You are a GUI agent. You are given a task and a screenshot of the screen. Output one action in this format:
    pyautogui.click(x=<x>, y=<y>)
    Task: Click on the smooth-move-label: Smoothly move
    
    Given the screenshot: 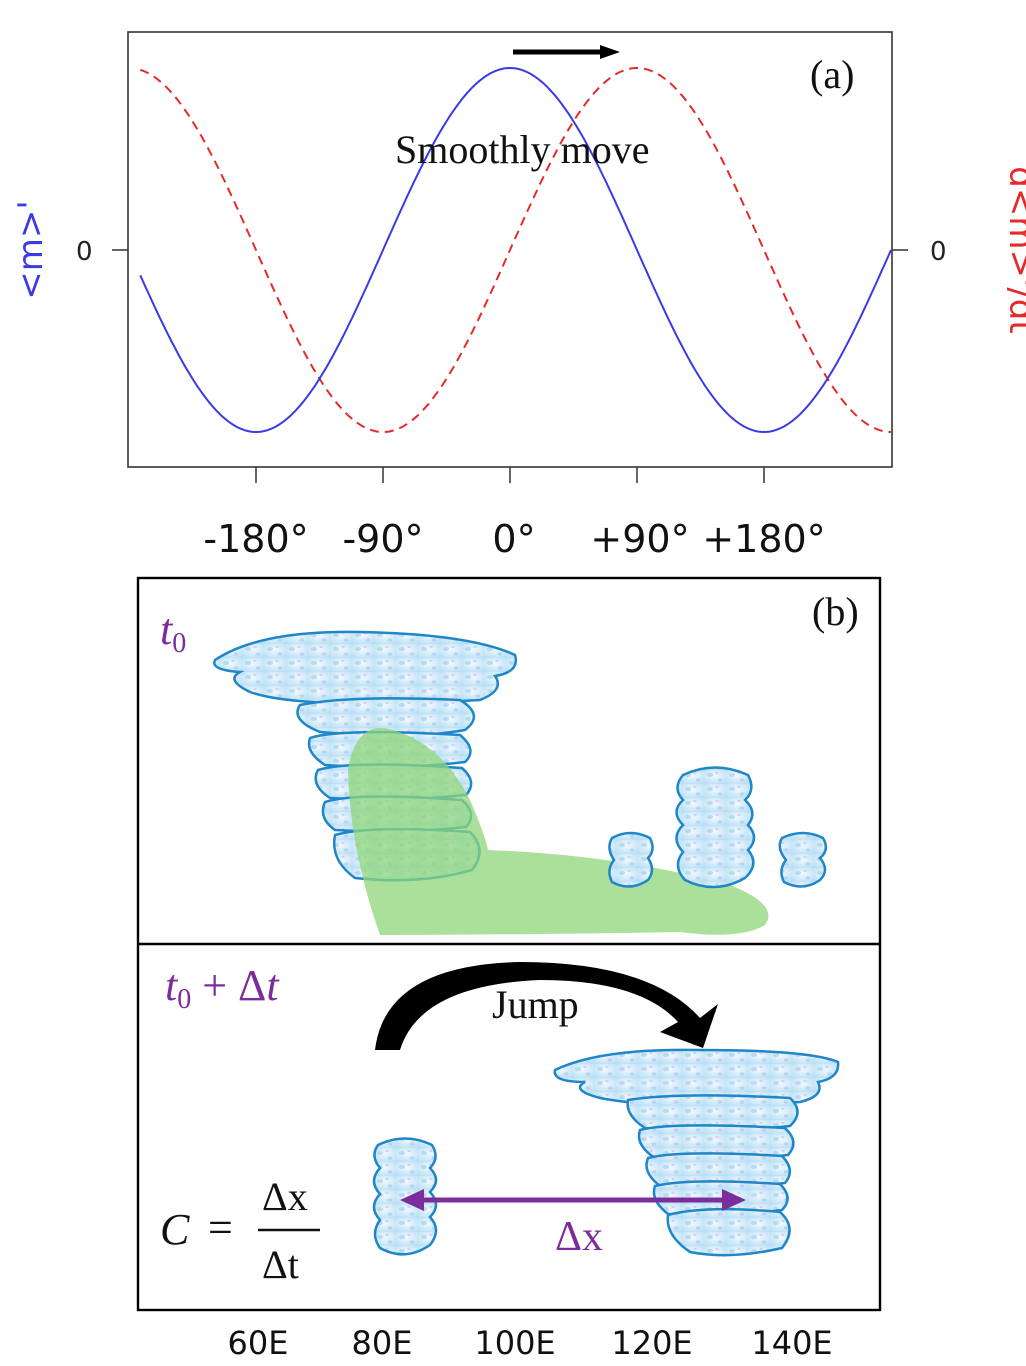 What is the action you would take?
    pyautogui.click(x=522, y=149)
    